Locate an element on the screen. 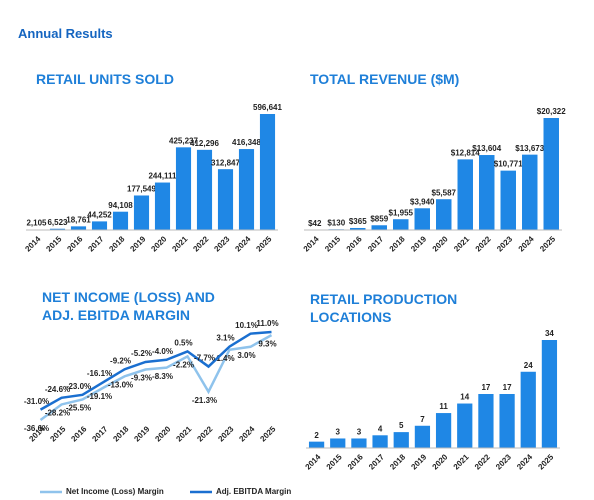 Image resolution: width=594 pixels, height=500 pixels. value-label: $365 is located at coordinates (358, 221).